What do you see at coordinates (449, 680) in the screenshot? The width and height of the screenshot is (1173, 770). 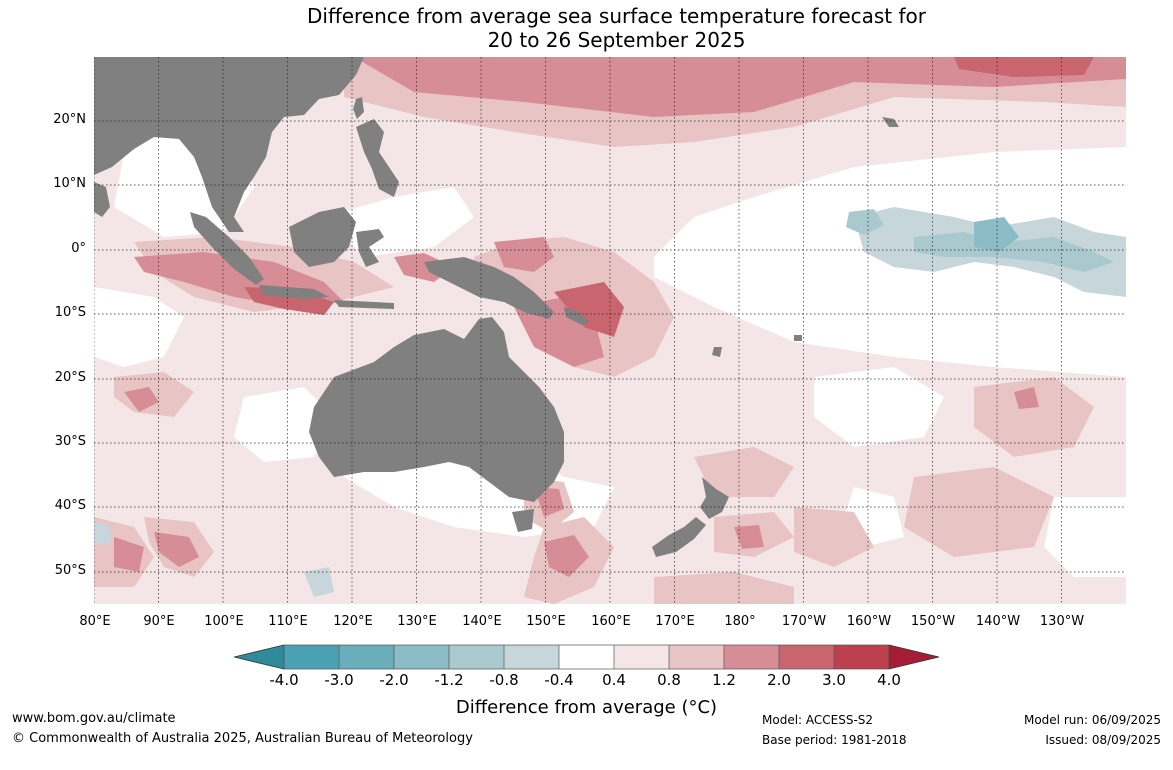 I see `colorbar-tick-4: -1.2` at bounding box center [449, 680].